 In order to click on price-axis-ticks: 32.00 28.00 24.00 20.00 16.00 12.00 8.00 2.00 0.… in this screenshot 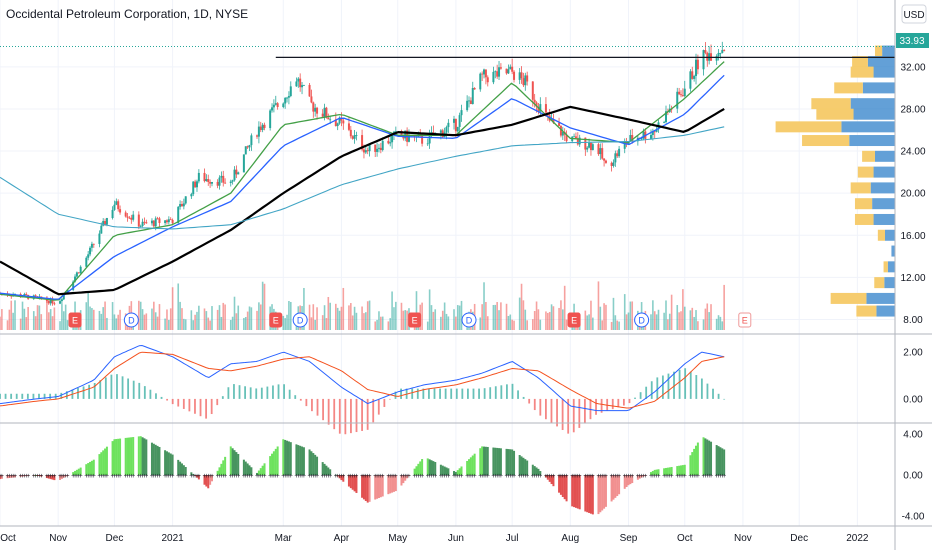, I will do `click(912, 292)`.